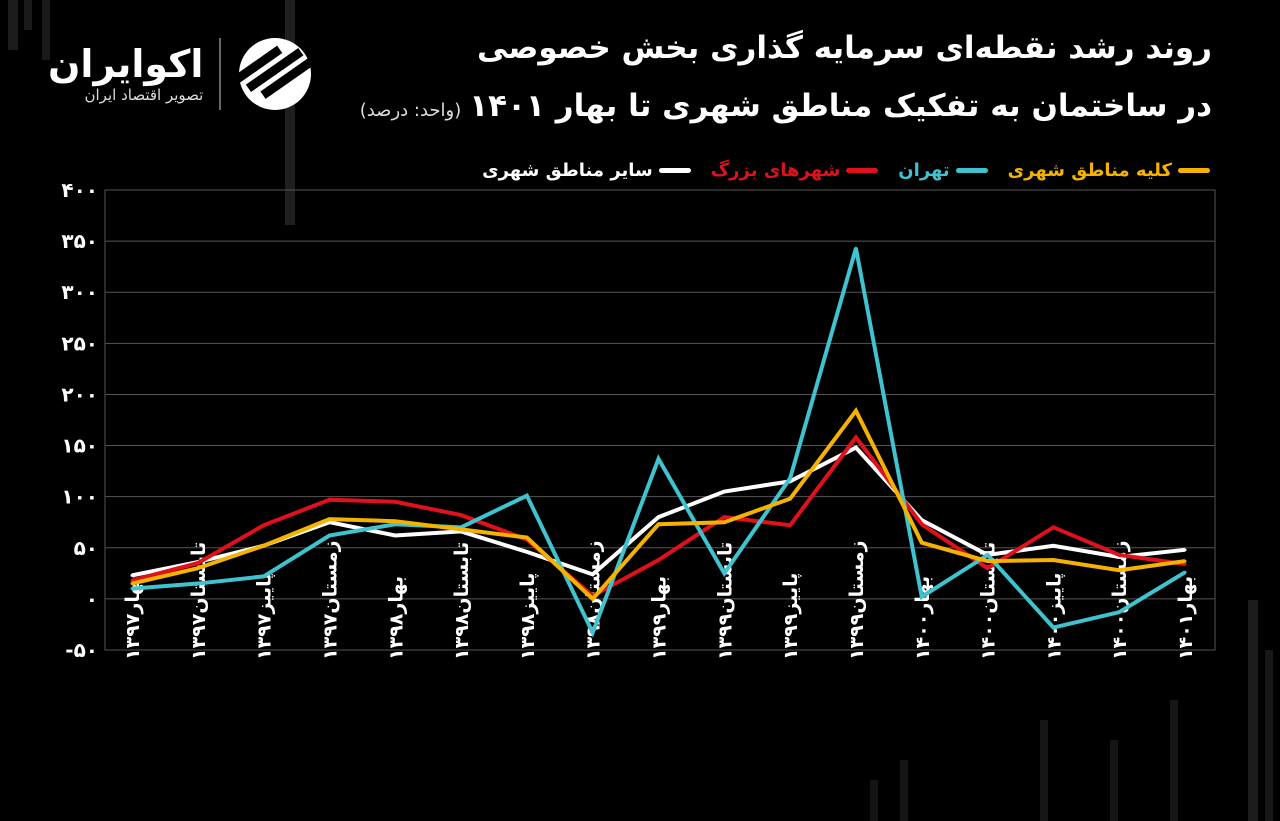  Describe the element at coordinates (462, 601) in the screenshot. I see `x-tick-label: تابستان۱۳۹۸` at that location.